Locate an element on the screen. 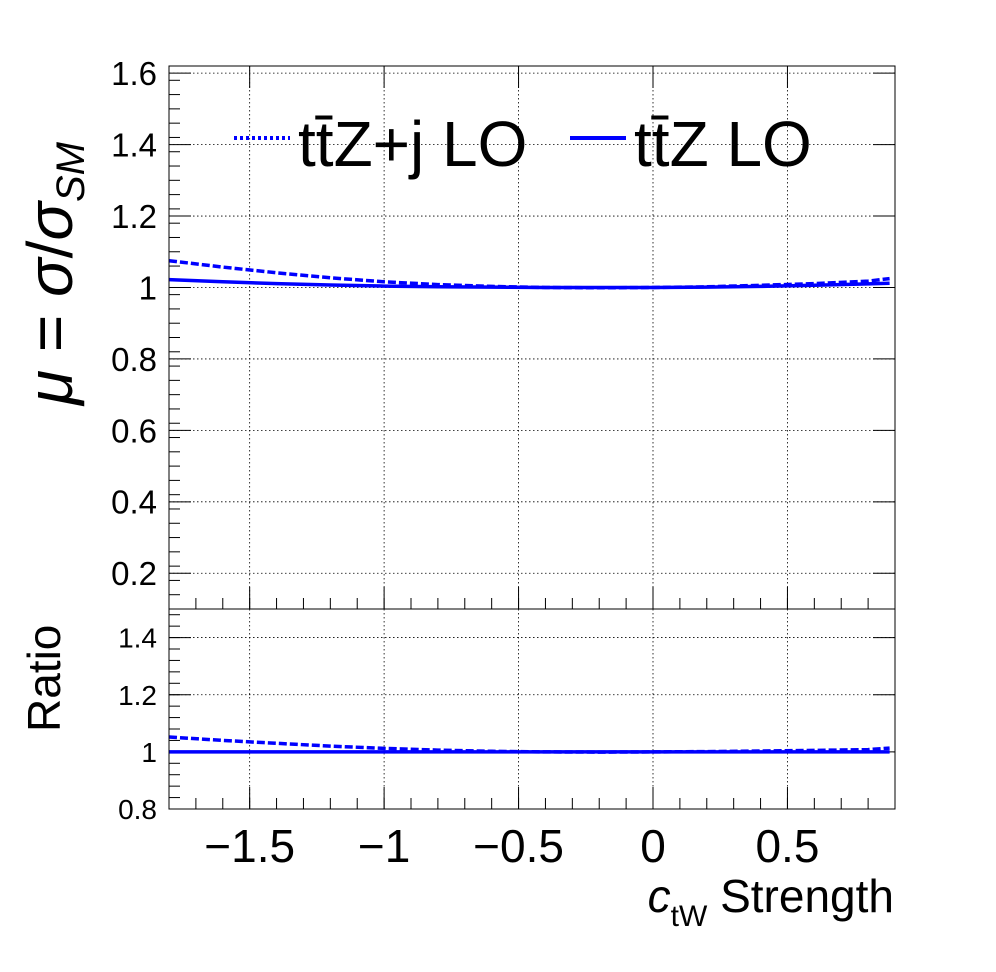  main-y-tick-label: 0.2 is located at coordinates (134, 573).